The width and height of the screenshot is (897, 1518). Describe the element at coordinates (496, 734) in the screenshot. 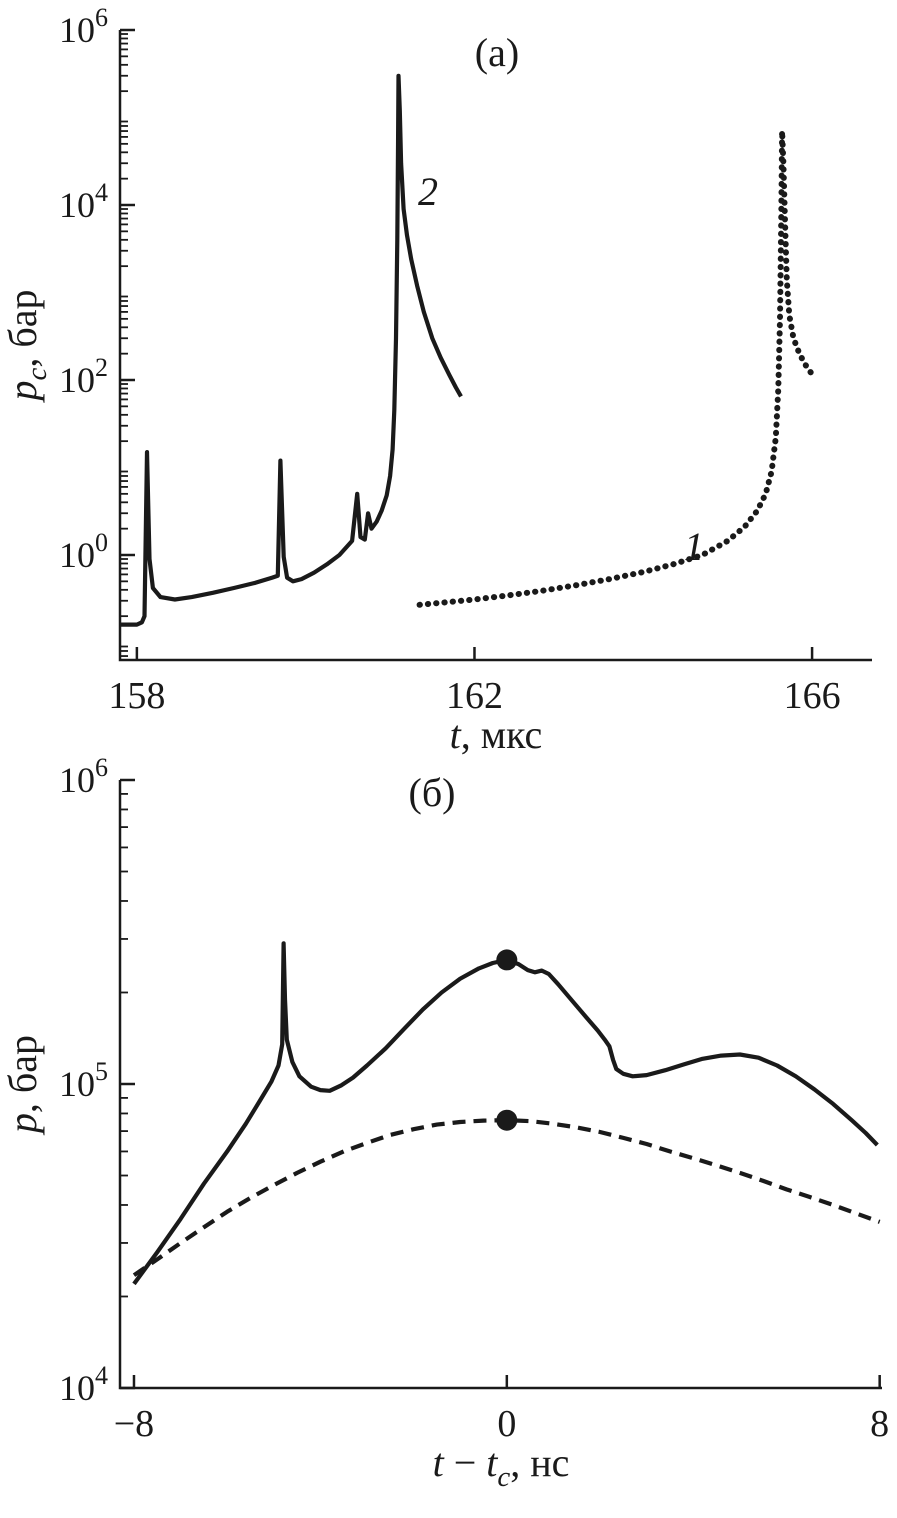

I see `panel-a-x-axis-label: t, мкс` at that location.